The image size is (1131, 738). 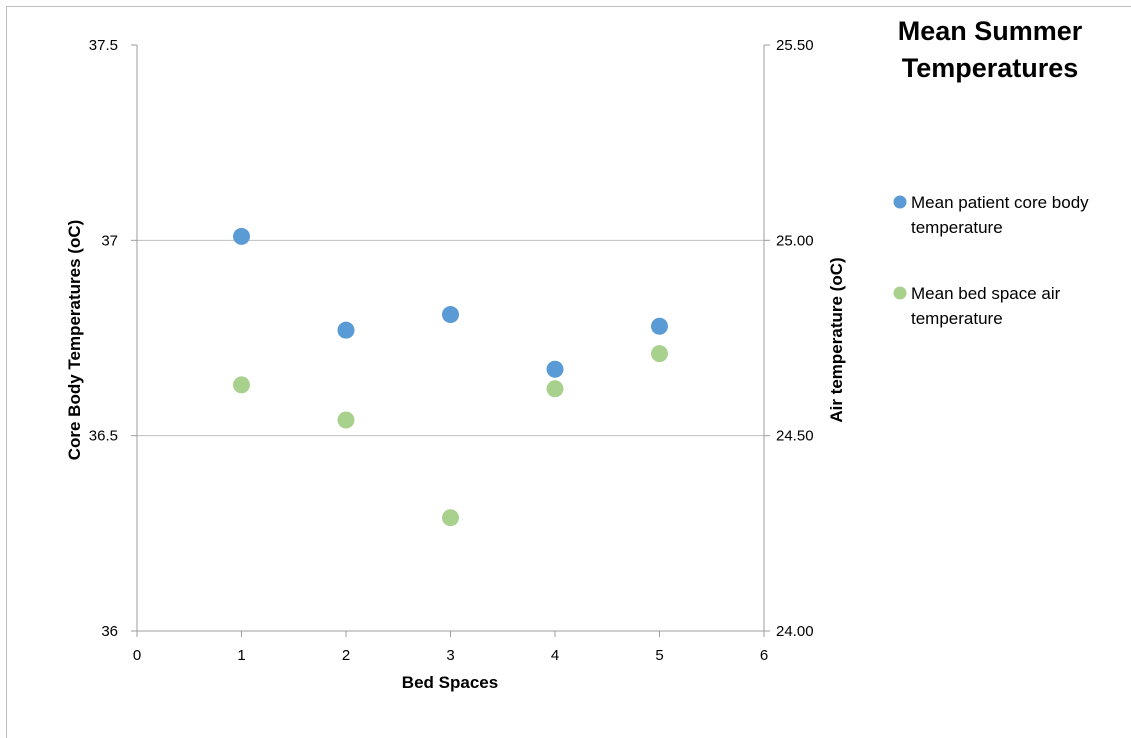 What do you see at coordinates (795, 45) in the screenshot?
I see `y2-tick-label: 25.50` at bounding box center [795, 45].